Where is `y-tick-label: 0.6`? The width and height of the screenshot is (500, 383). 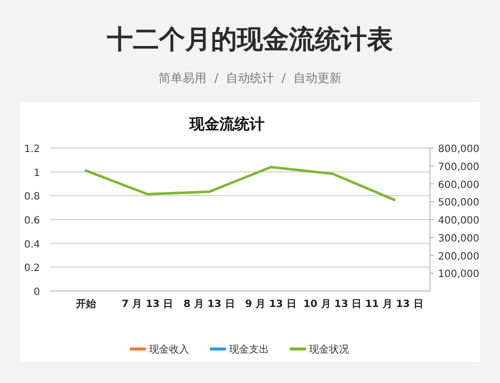 y-tick-label: 0.6 is located at coordinates (32, 221).